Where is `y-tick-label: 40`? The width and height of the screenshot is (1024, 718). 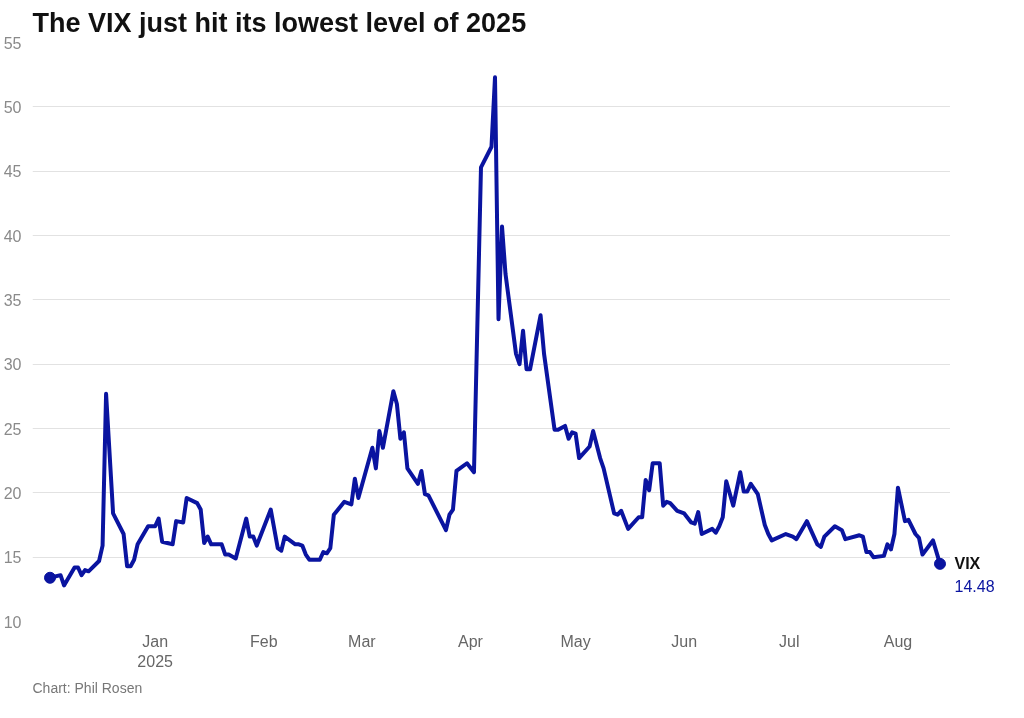 y-tick-label: 40 is located at coordinates (12, 236).